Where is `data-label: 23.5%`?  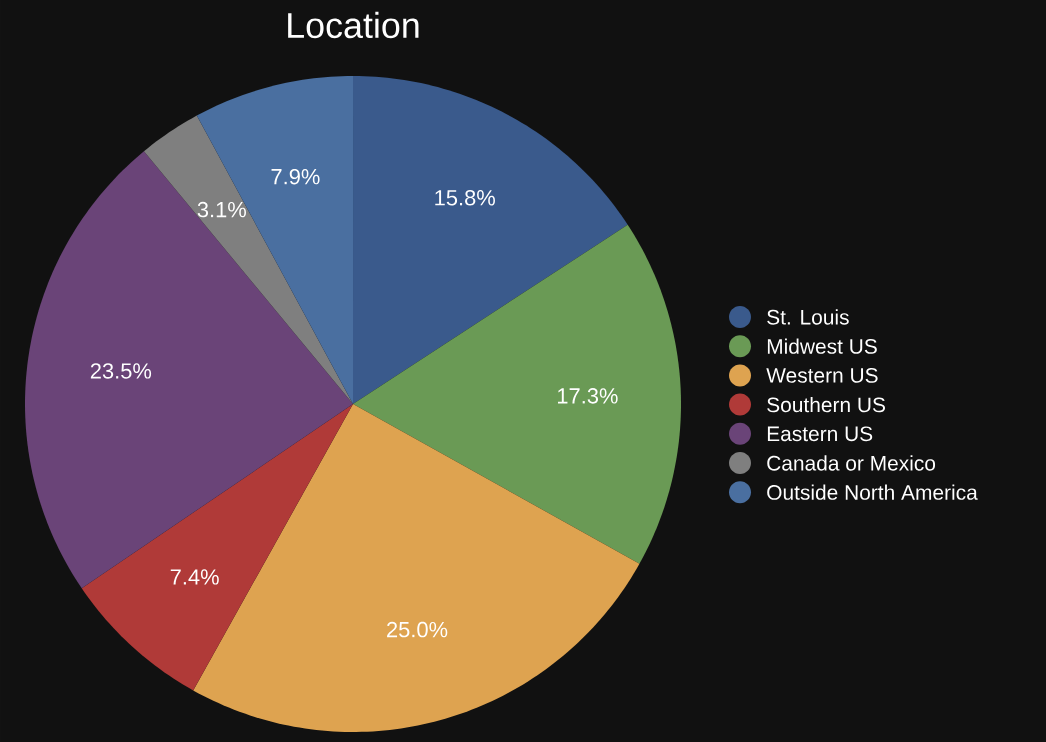 data-label: 23.5% is located at coordinates (121, 371).